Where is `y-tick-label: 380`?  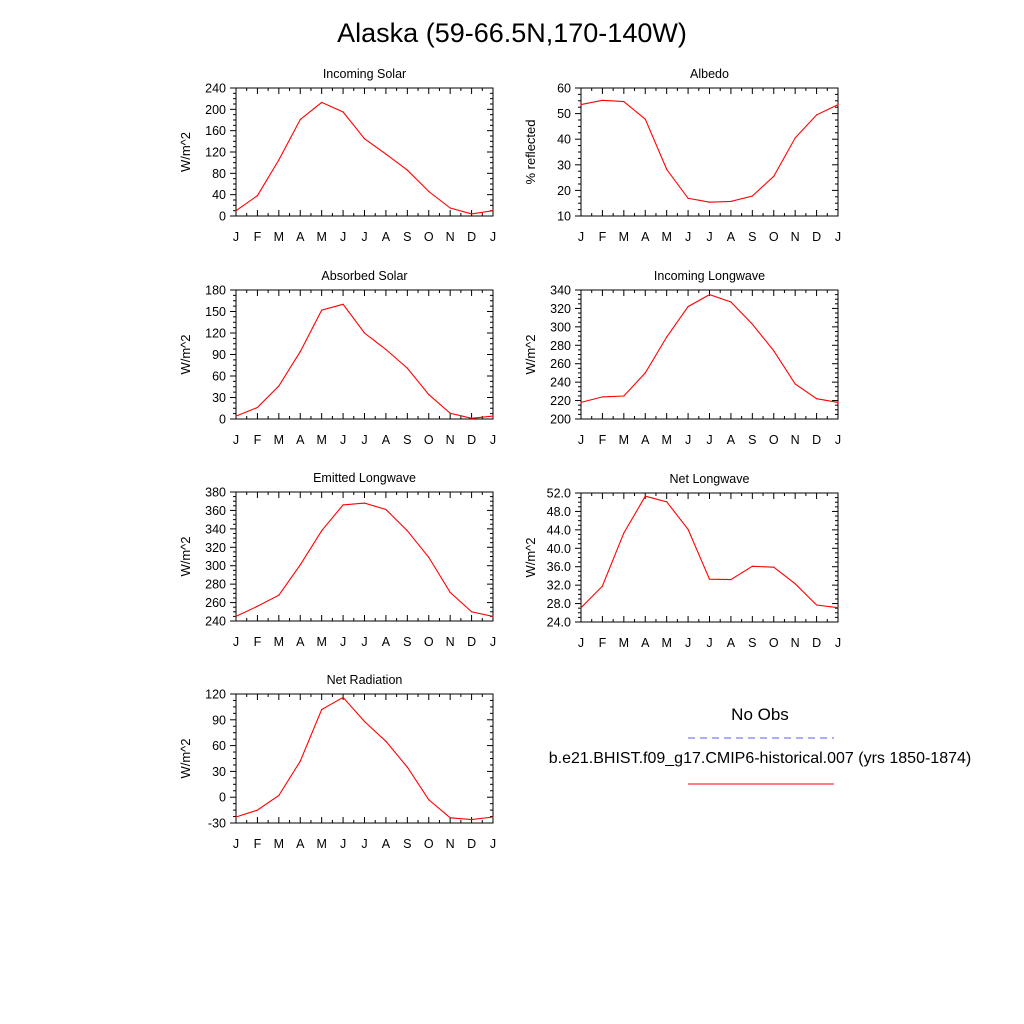
y-tick-label: 380 is located at coordinates (215, 493).